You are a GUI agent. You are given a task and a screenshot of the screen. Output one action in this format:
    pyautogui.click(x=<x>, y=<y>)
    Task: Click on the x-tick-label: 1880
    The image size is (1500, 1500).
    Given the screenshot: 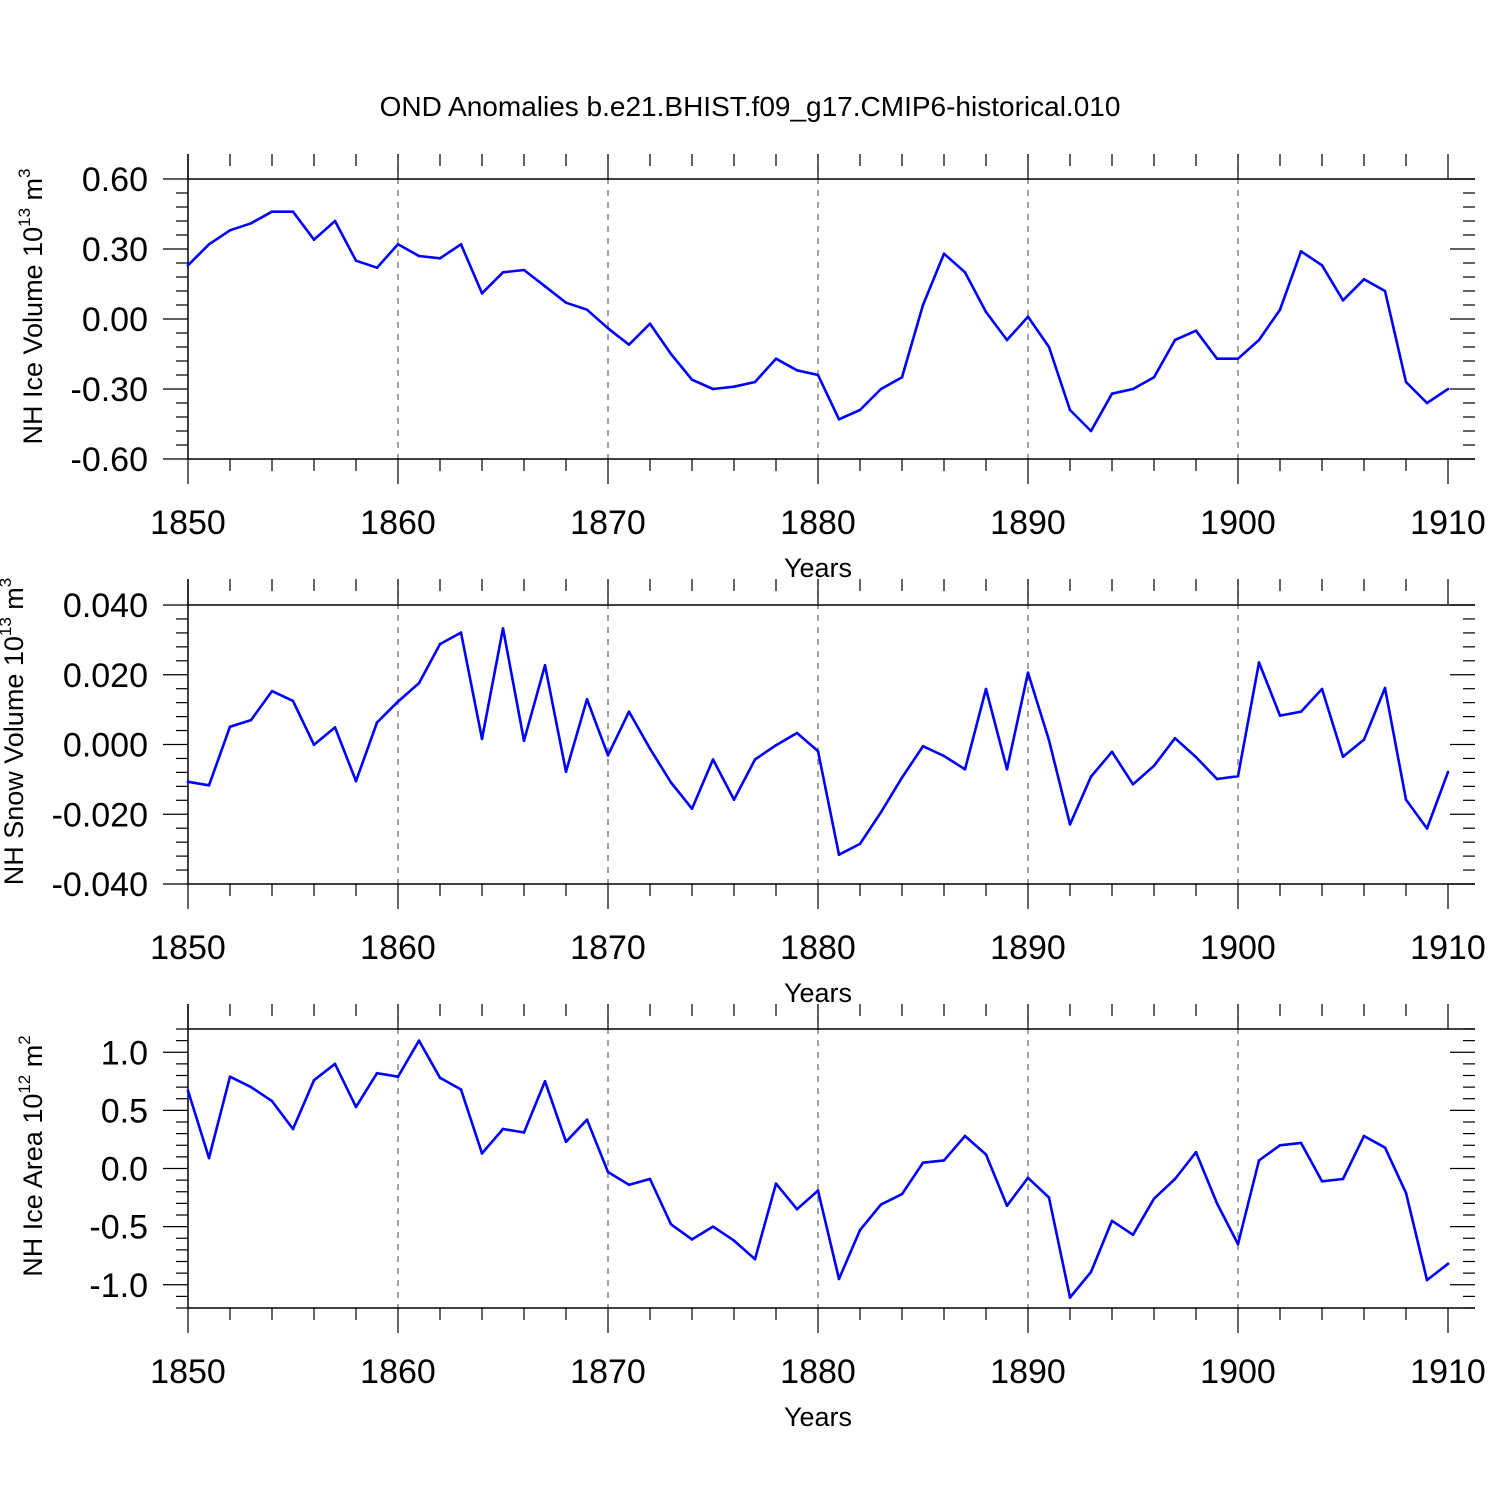 What is the action you would take?
    pyautogui.click(x=818, y=523)
    